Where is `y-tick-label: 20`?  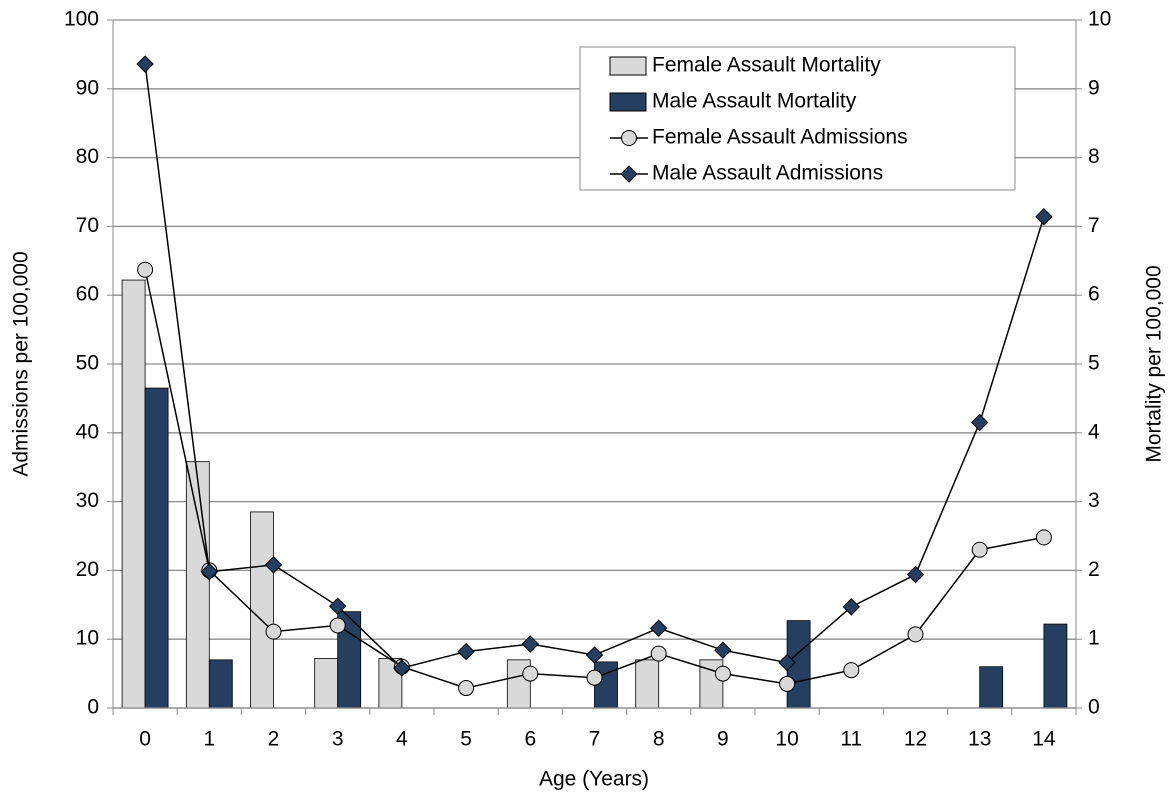
y-tick-label: 20 is located at coordinates (87, 569).